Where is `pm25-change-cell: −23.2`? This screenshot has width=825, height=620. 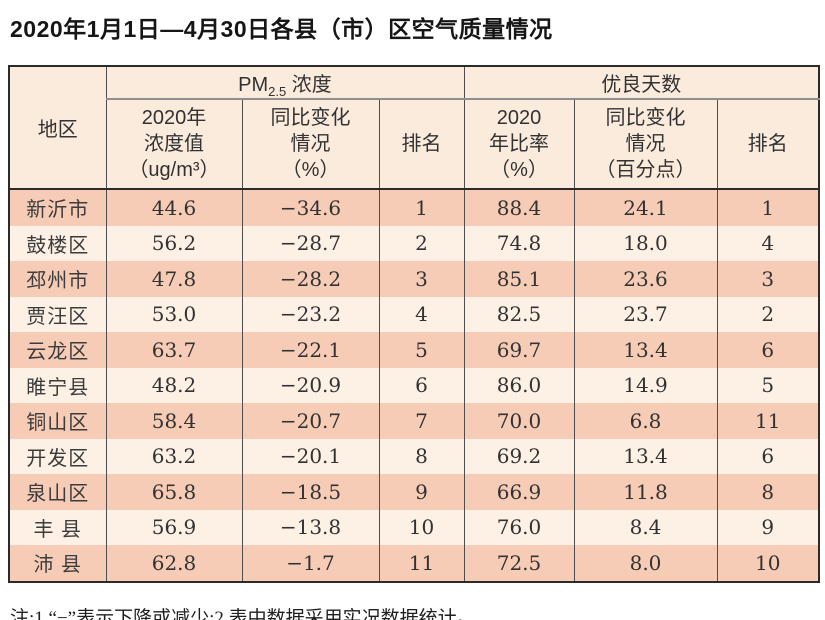
pm25-change-cell: −23.2 is located at coordinates (310, 314).